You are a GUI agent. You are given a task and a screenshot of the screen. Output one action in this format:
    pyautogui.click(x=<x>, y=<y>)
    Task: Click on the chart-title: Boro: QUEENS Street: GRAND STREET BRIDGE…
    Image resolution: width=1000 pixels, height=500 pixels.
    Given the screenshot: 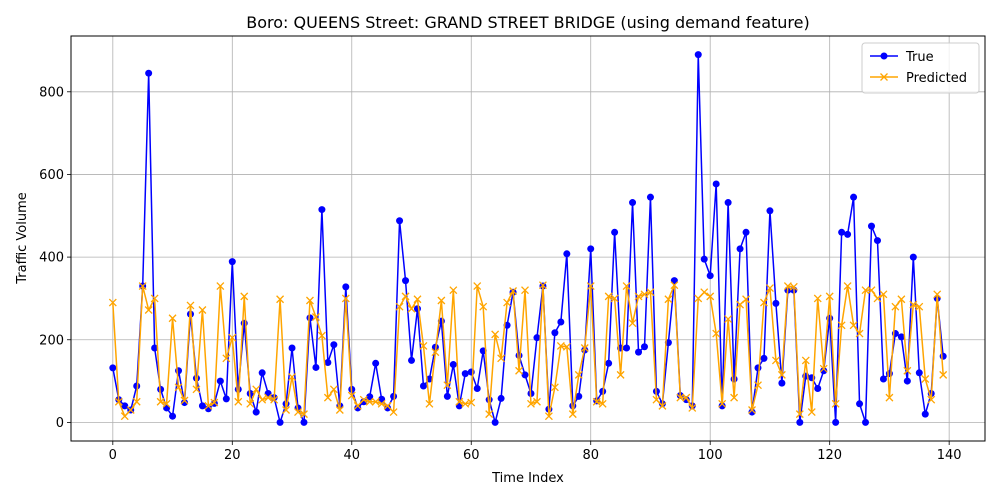 What is the action you would take?
    pyautogui.click(x=527, y=22)
    